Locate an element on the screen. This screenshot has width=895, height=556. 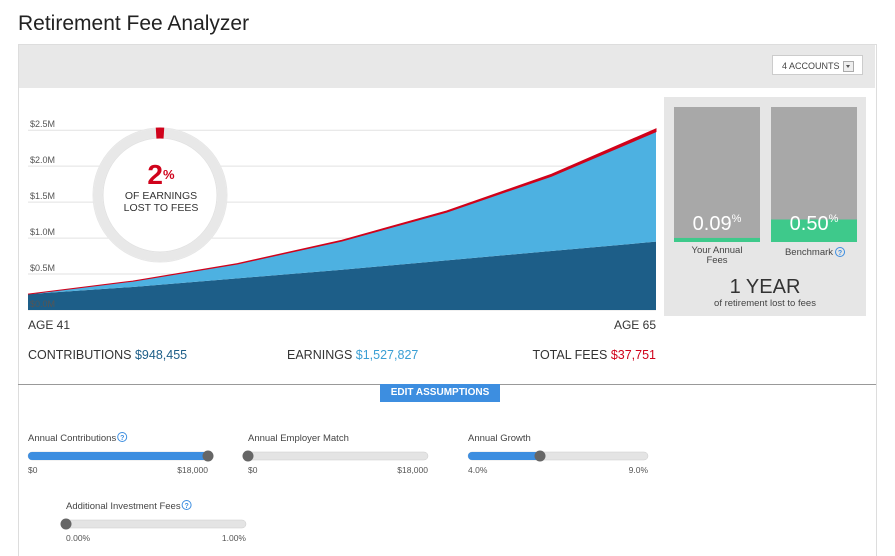
arrow-icon is located at coordinates (848, 66).